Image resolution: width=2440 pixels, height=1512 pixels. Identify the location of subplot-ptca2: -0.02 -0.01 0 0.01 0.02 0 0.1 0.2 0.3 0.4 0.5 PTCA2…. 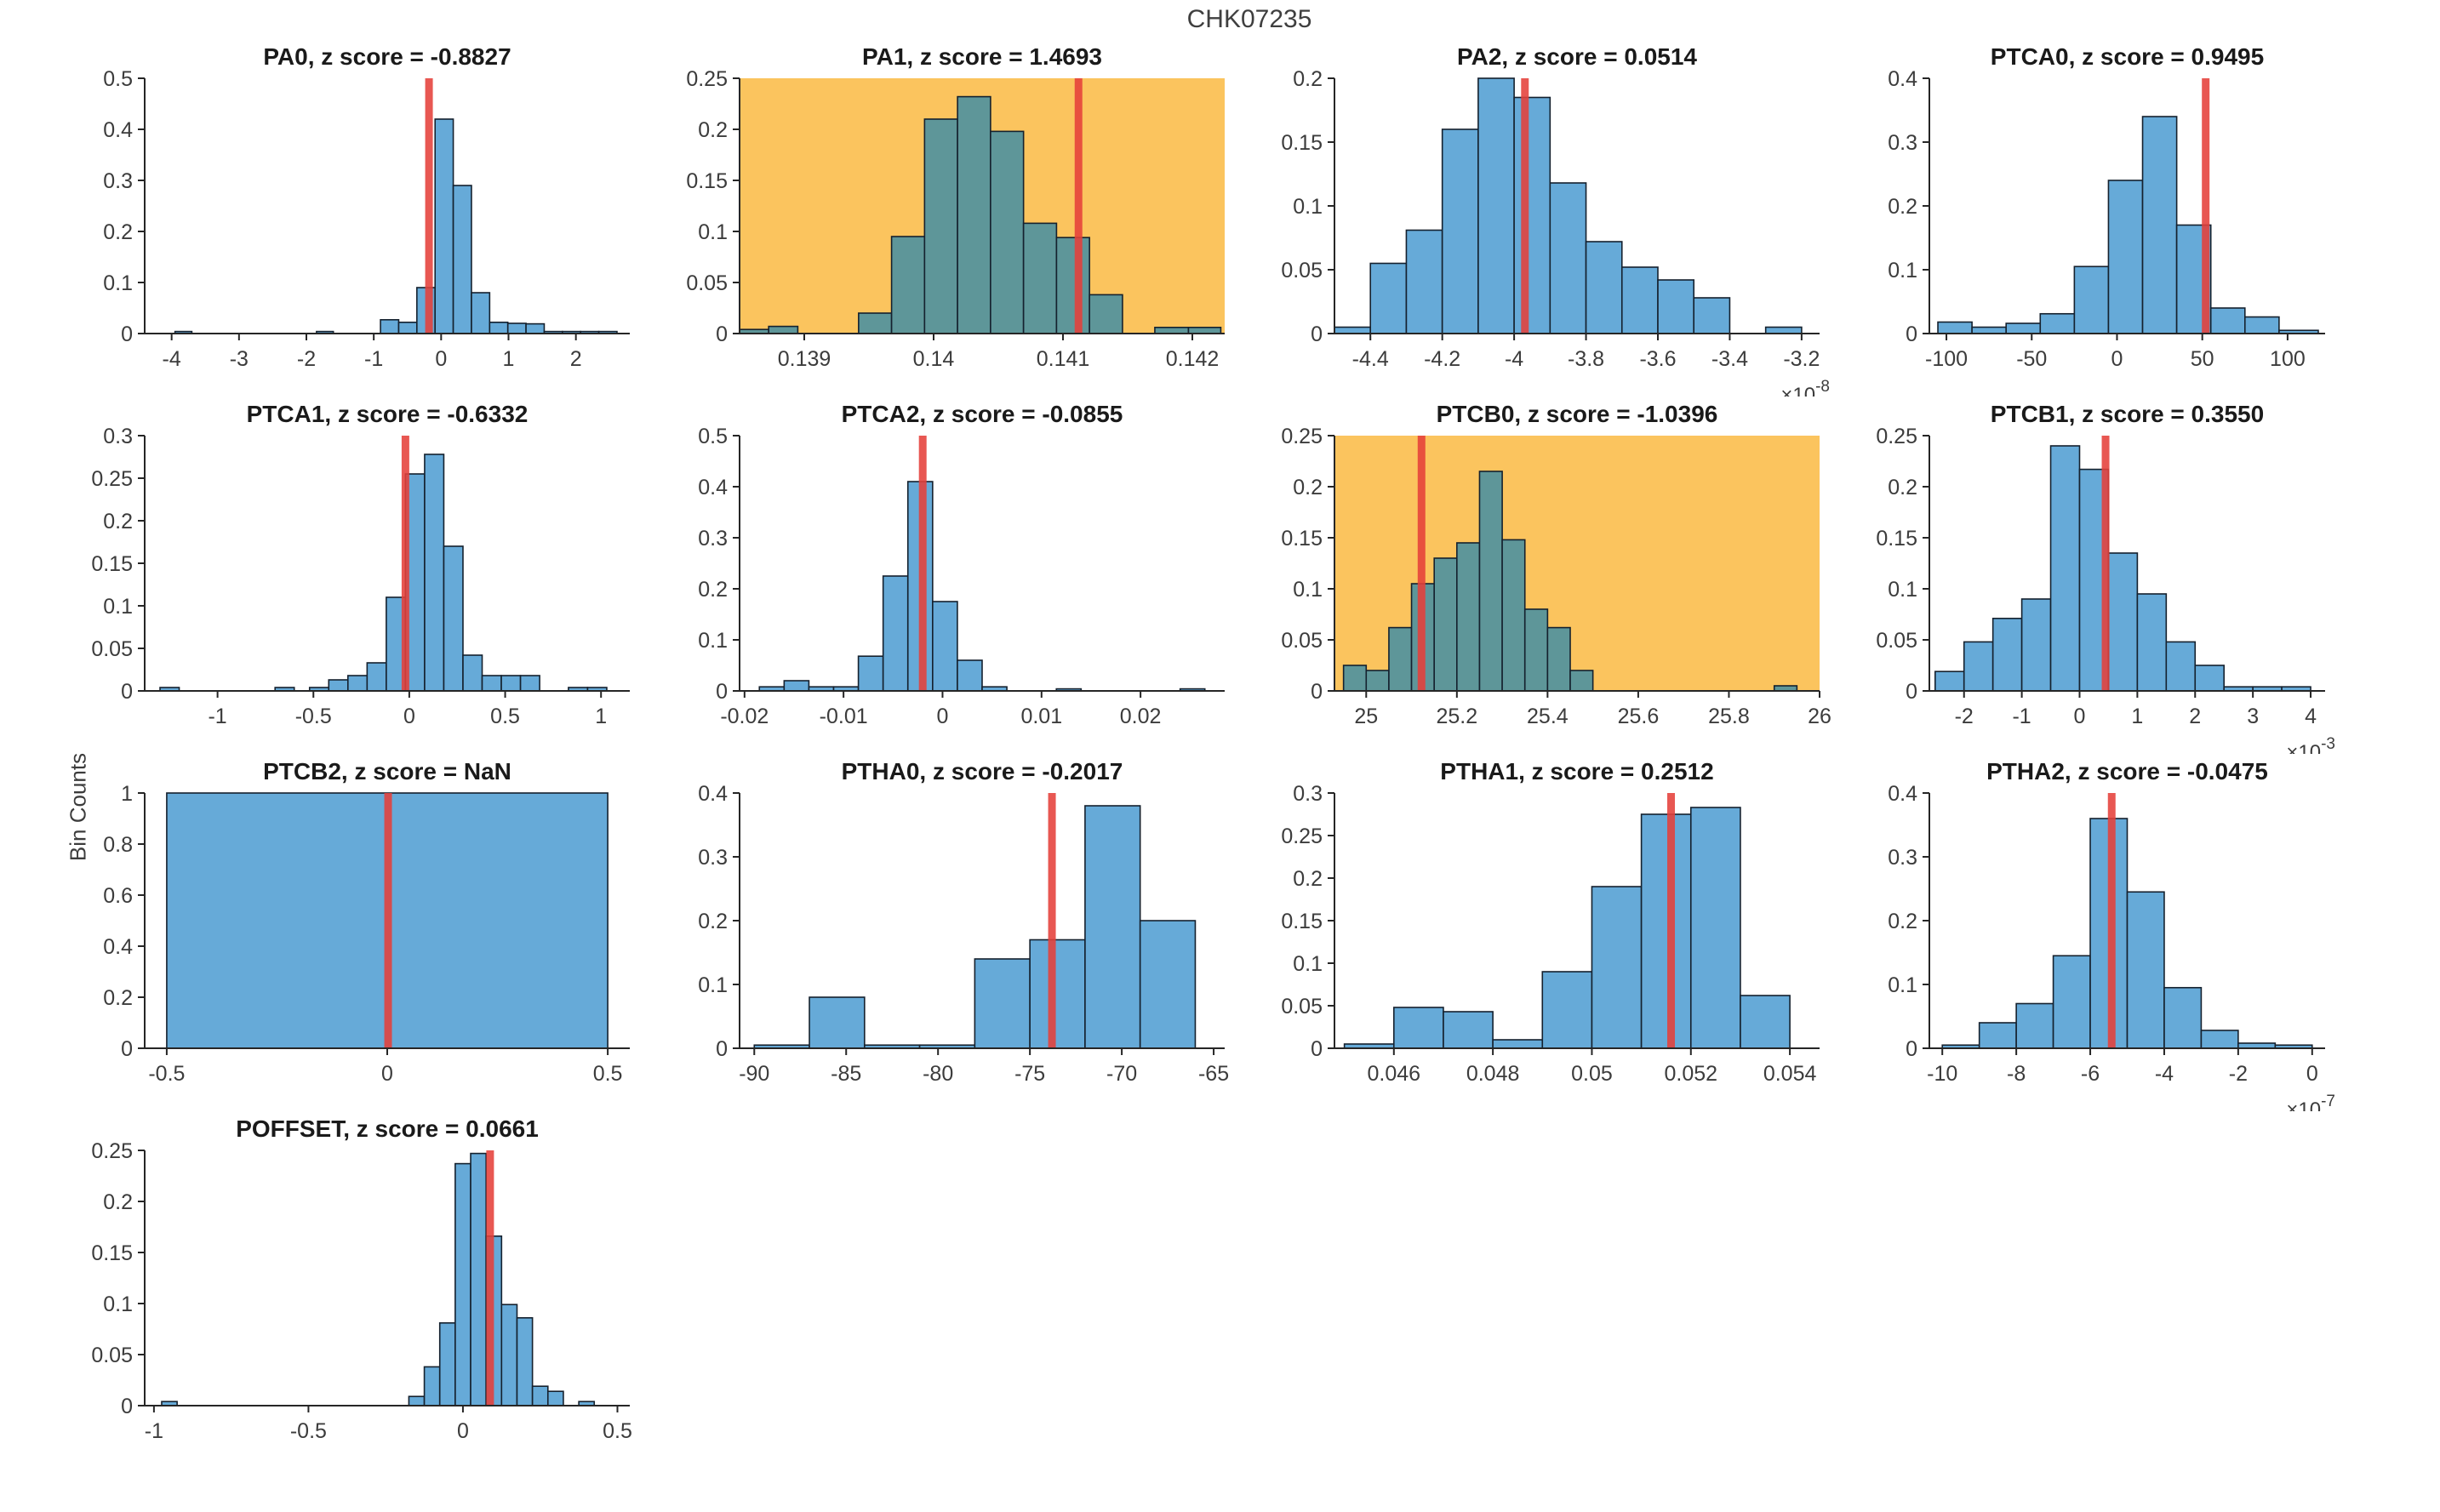
(951, 575).